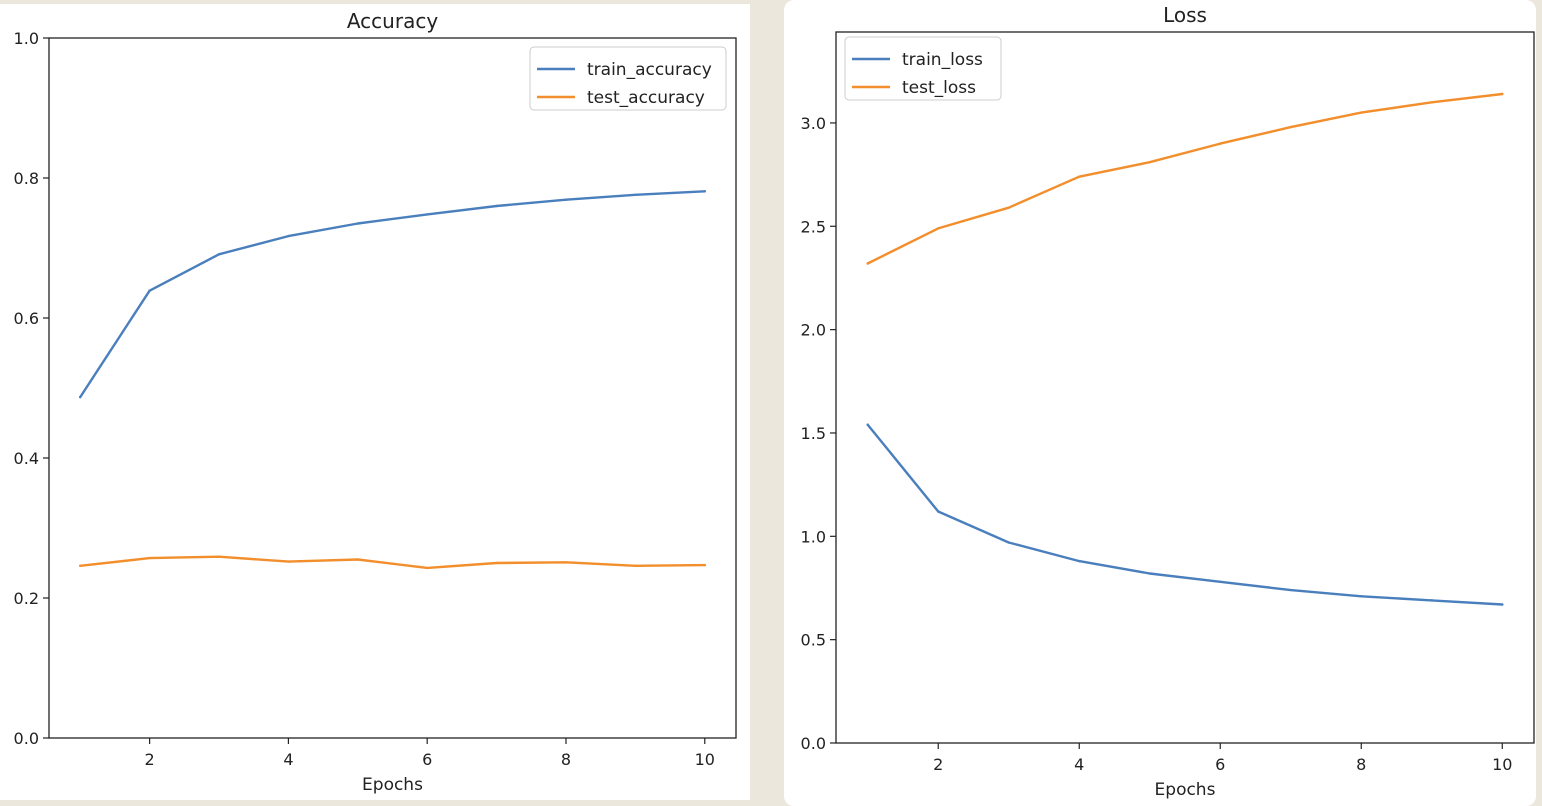 The image size is (1542, 806). I want to click on accuracy-legend-label-test_accuracy: test_accuracy, so click(646, 98).